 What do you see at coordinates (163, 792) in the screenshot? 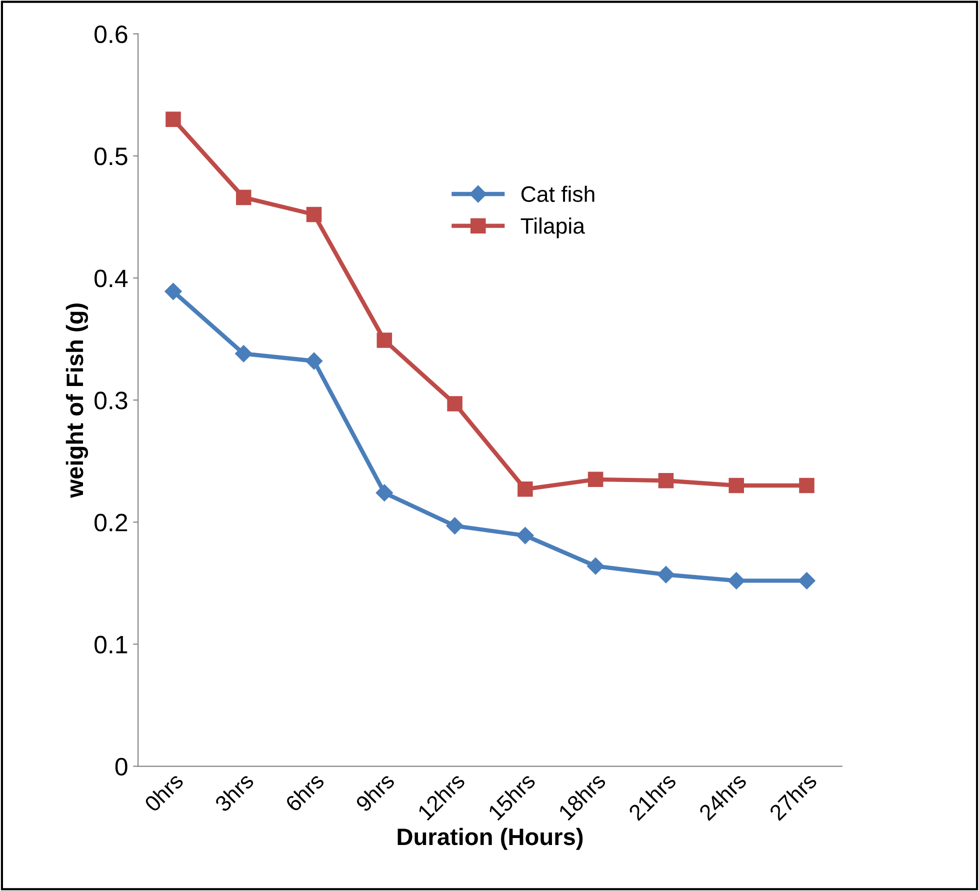
I see `x-tick-label: 0hrs` at bounding box center [163, 792].